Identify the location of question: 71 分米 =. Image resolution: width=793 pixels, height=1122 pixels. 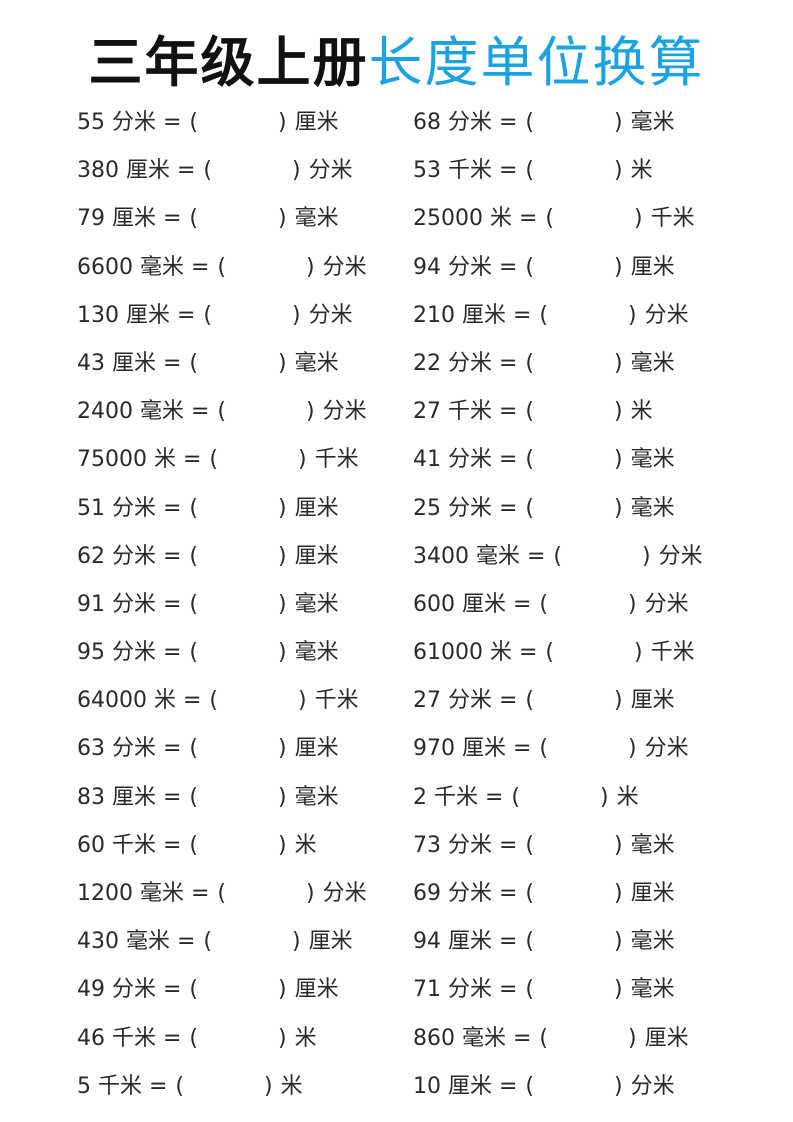
(465, 990).